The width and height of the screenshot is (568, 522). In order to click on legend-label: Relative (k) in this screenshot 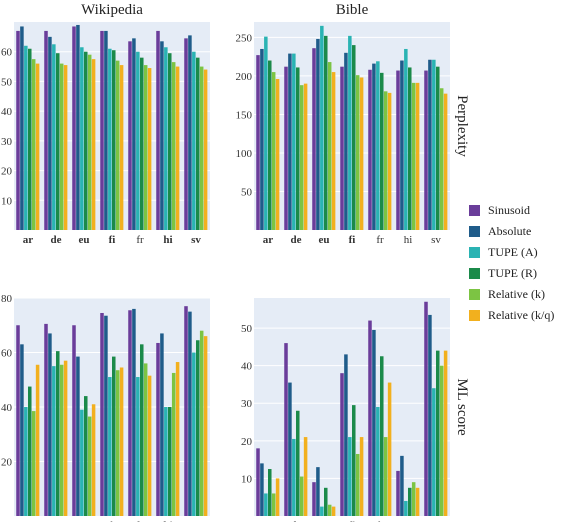, I will do `click(516, 294)`.